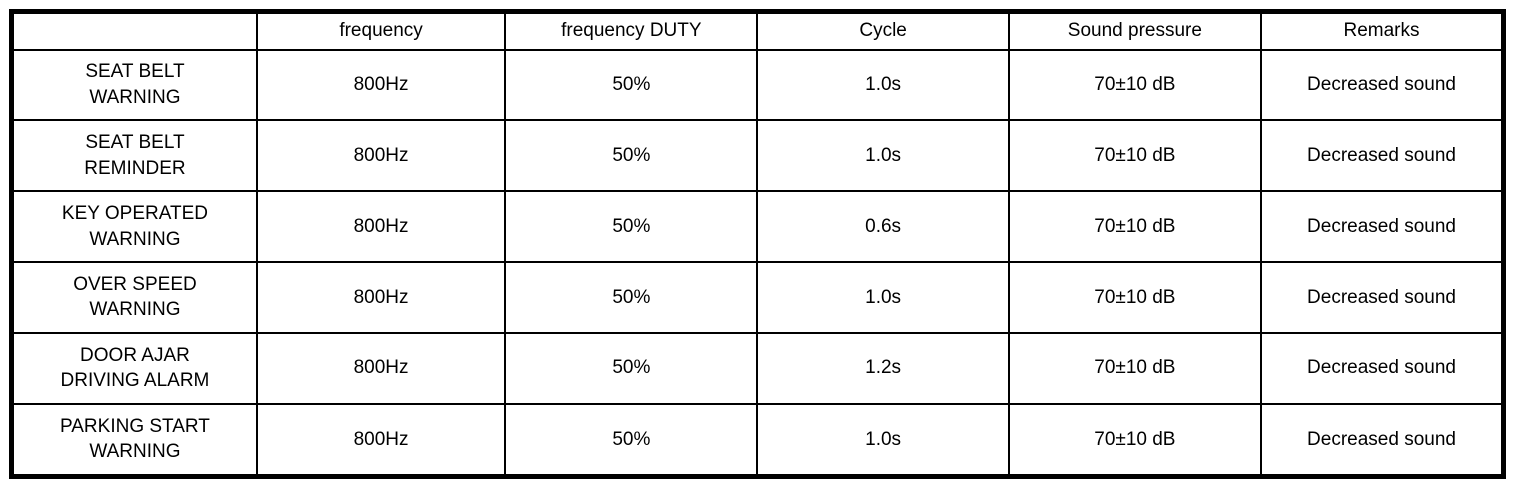  What do you see at coordinates (883, 226) in the screenshot?
I see `cycle-cell: 0.6s` at bounding box center [883, 226].